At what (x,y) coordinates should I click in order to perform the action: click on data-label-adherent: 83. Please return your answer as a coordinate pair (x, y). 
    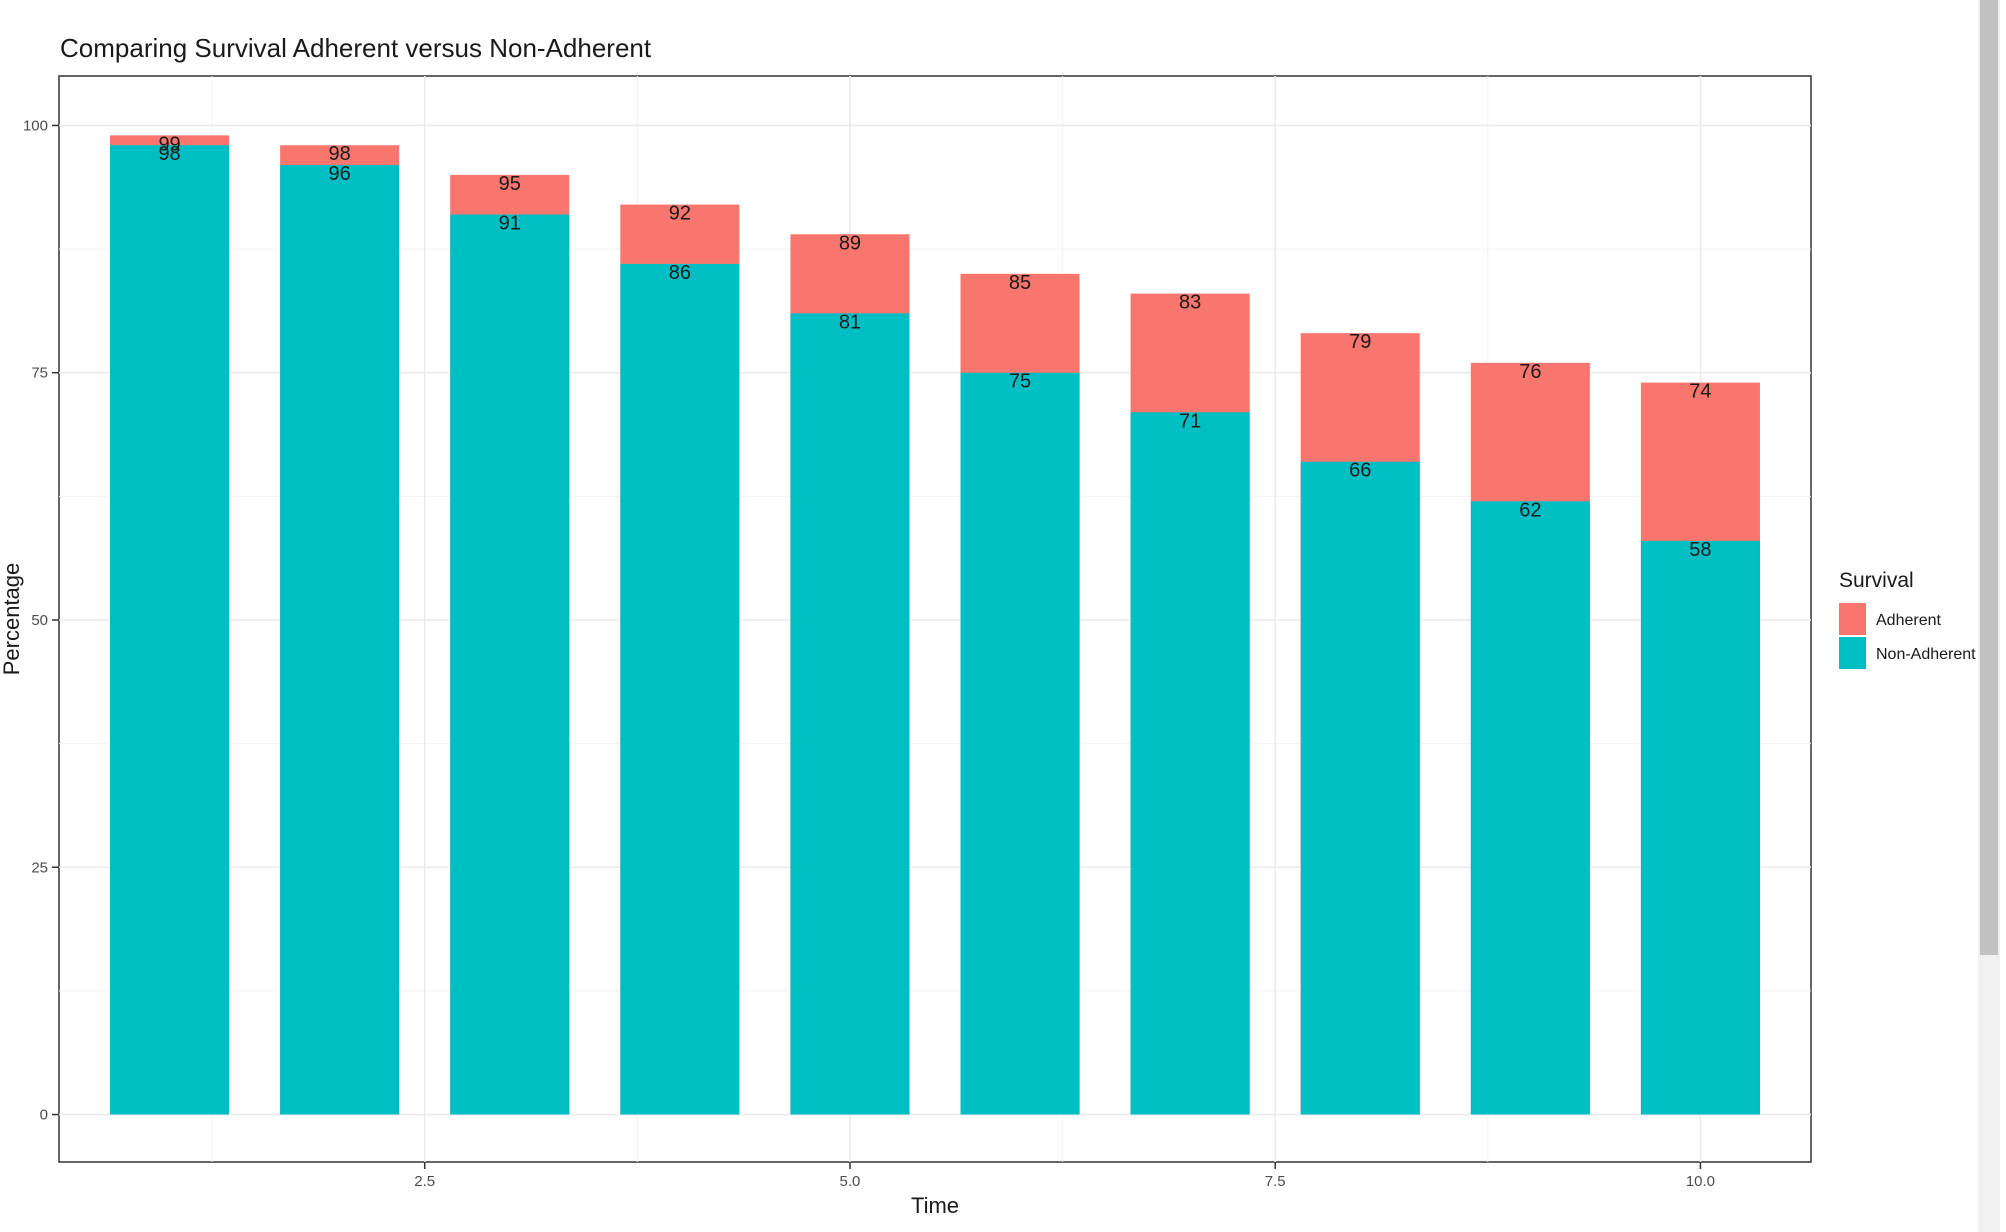
    Looking at the image, I should click on (1190, 303).